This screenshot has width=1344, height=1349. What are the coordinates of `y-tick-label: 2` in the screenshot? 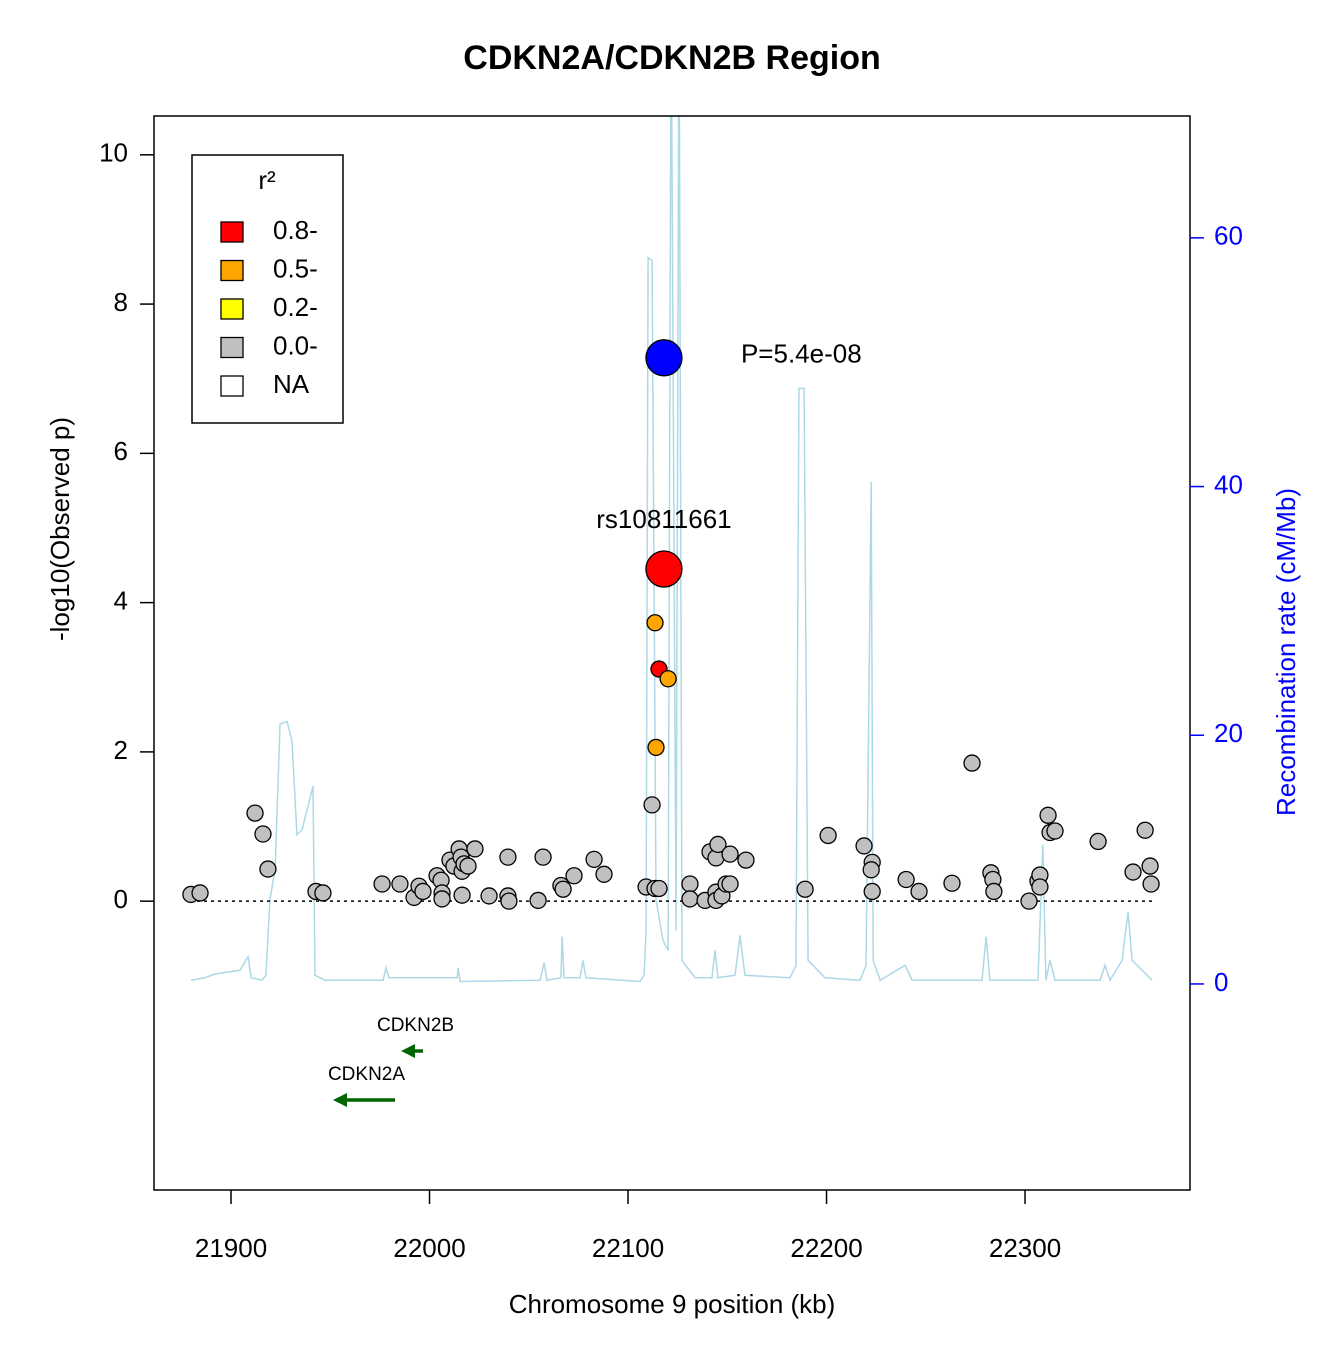 It's located at (121, 750).